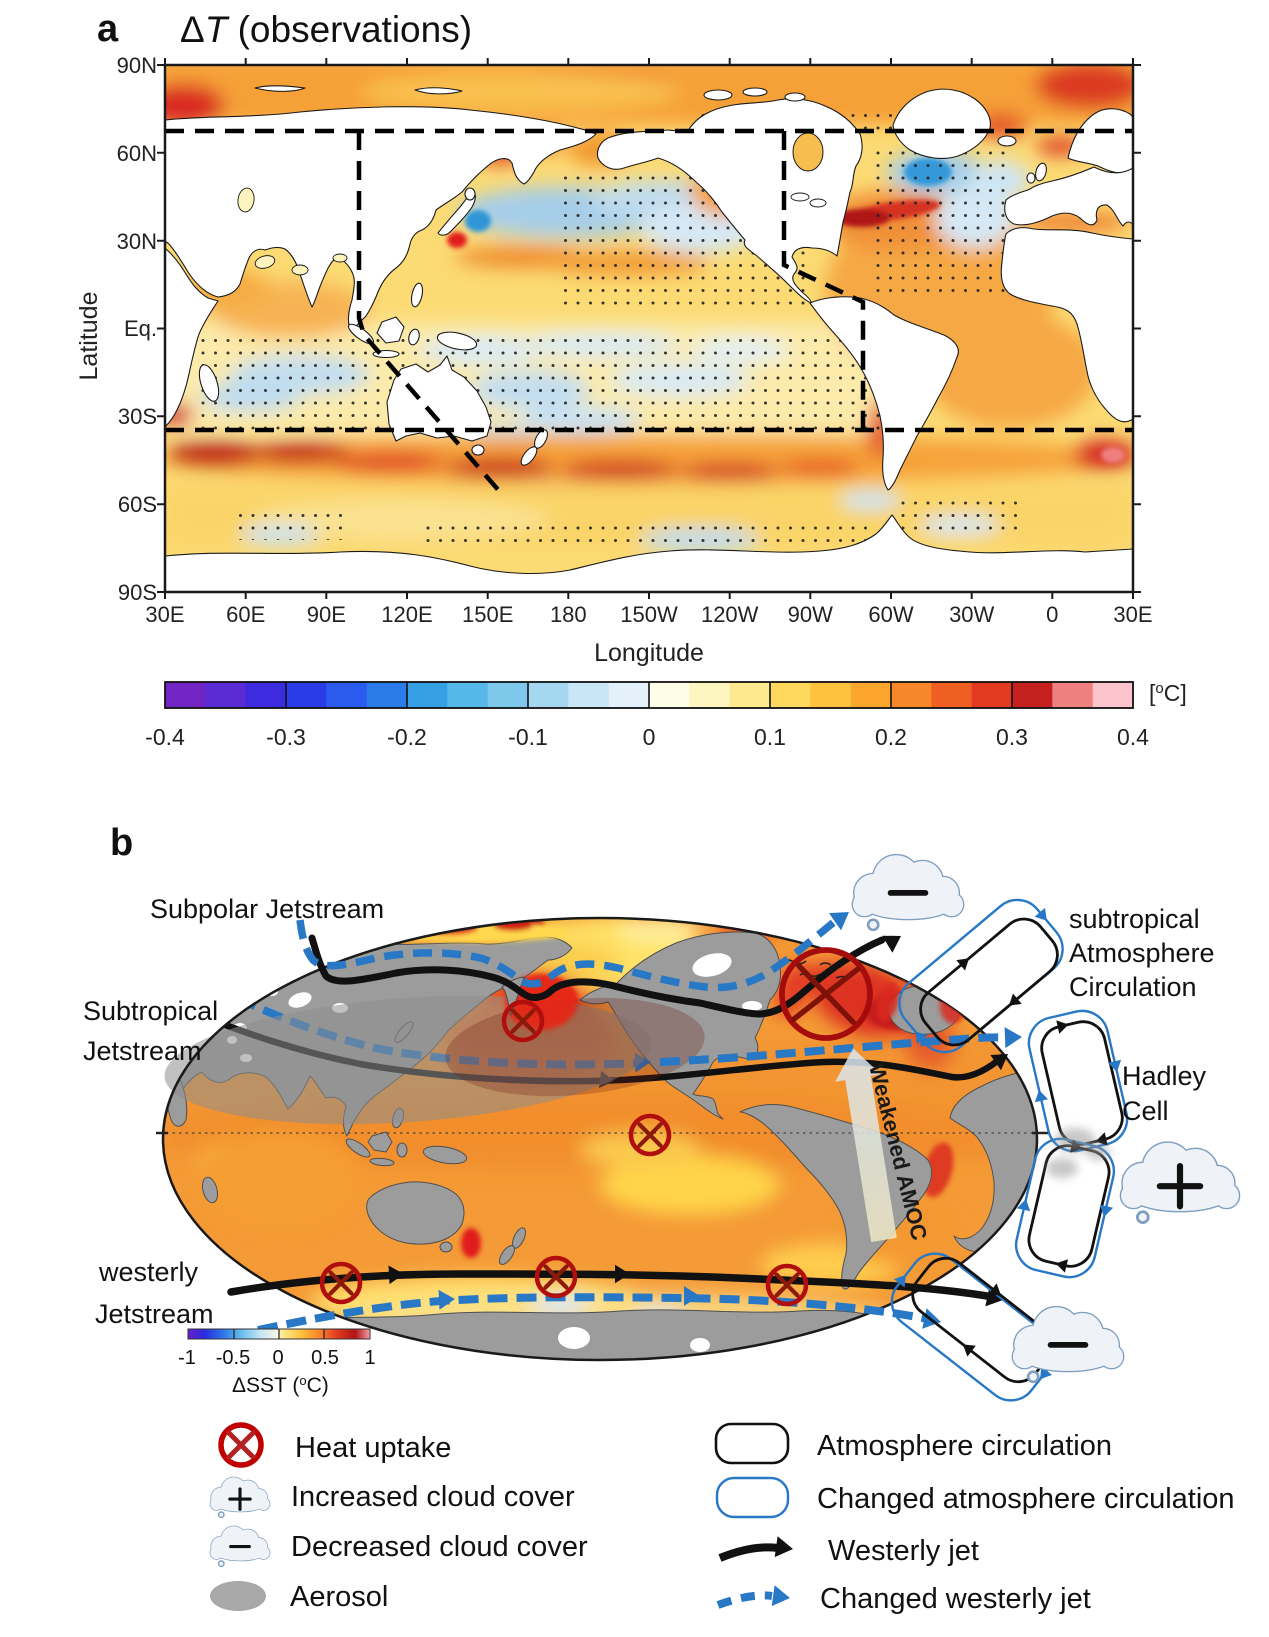 Image resolution: width=1269 pixels, height=1637 pixels. What do you see at coordinates (108, 29) in the screenshot?
I see `svg-text: a` at bounding box center [108, 29].